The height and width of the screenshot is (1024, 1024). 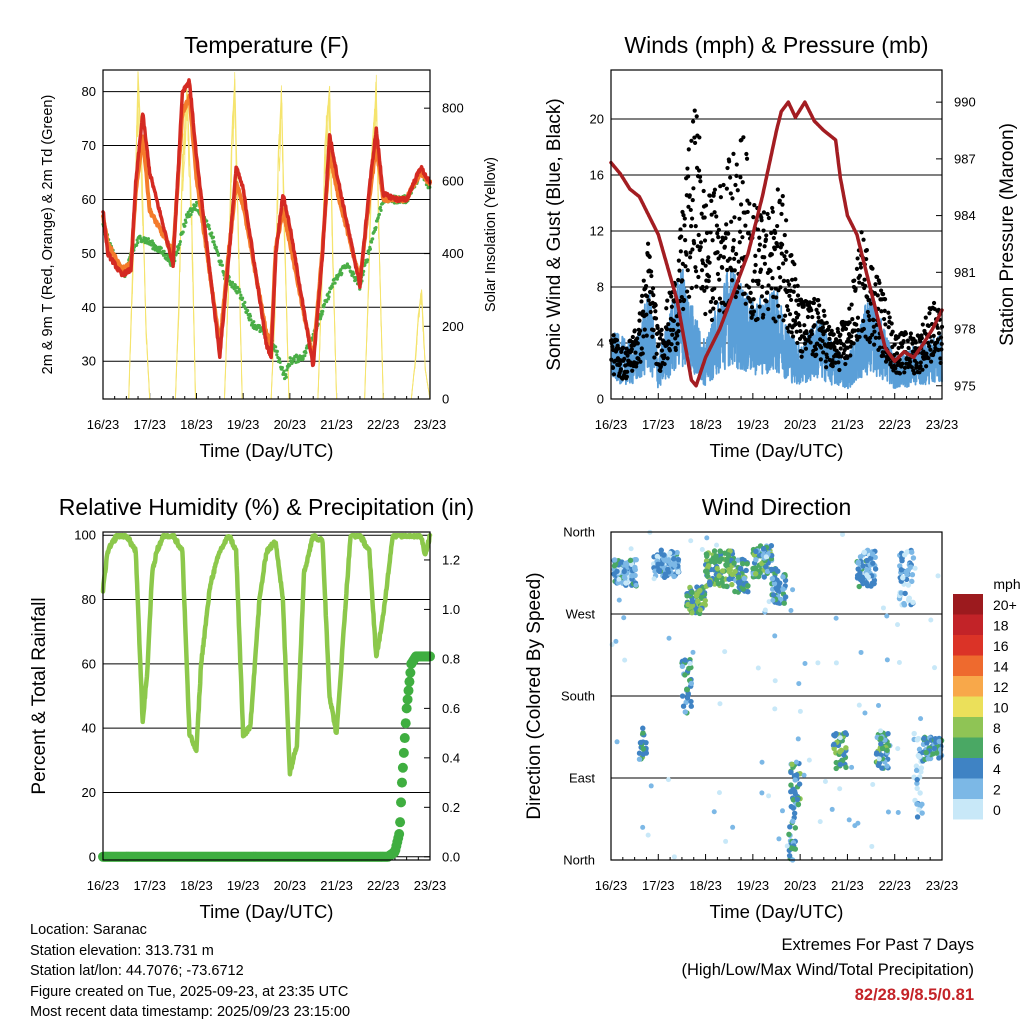 What do you see at coordinates (534, 695) in the screenshot?
I see `wind_direction-ylabel: Direction (Colored By Speed)` at bounding box center [534, 695].